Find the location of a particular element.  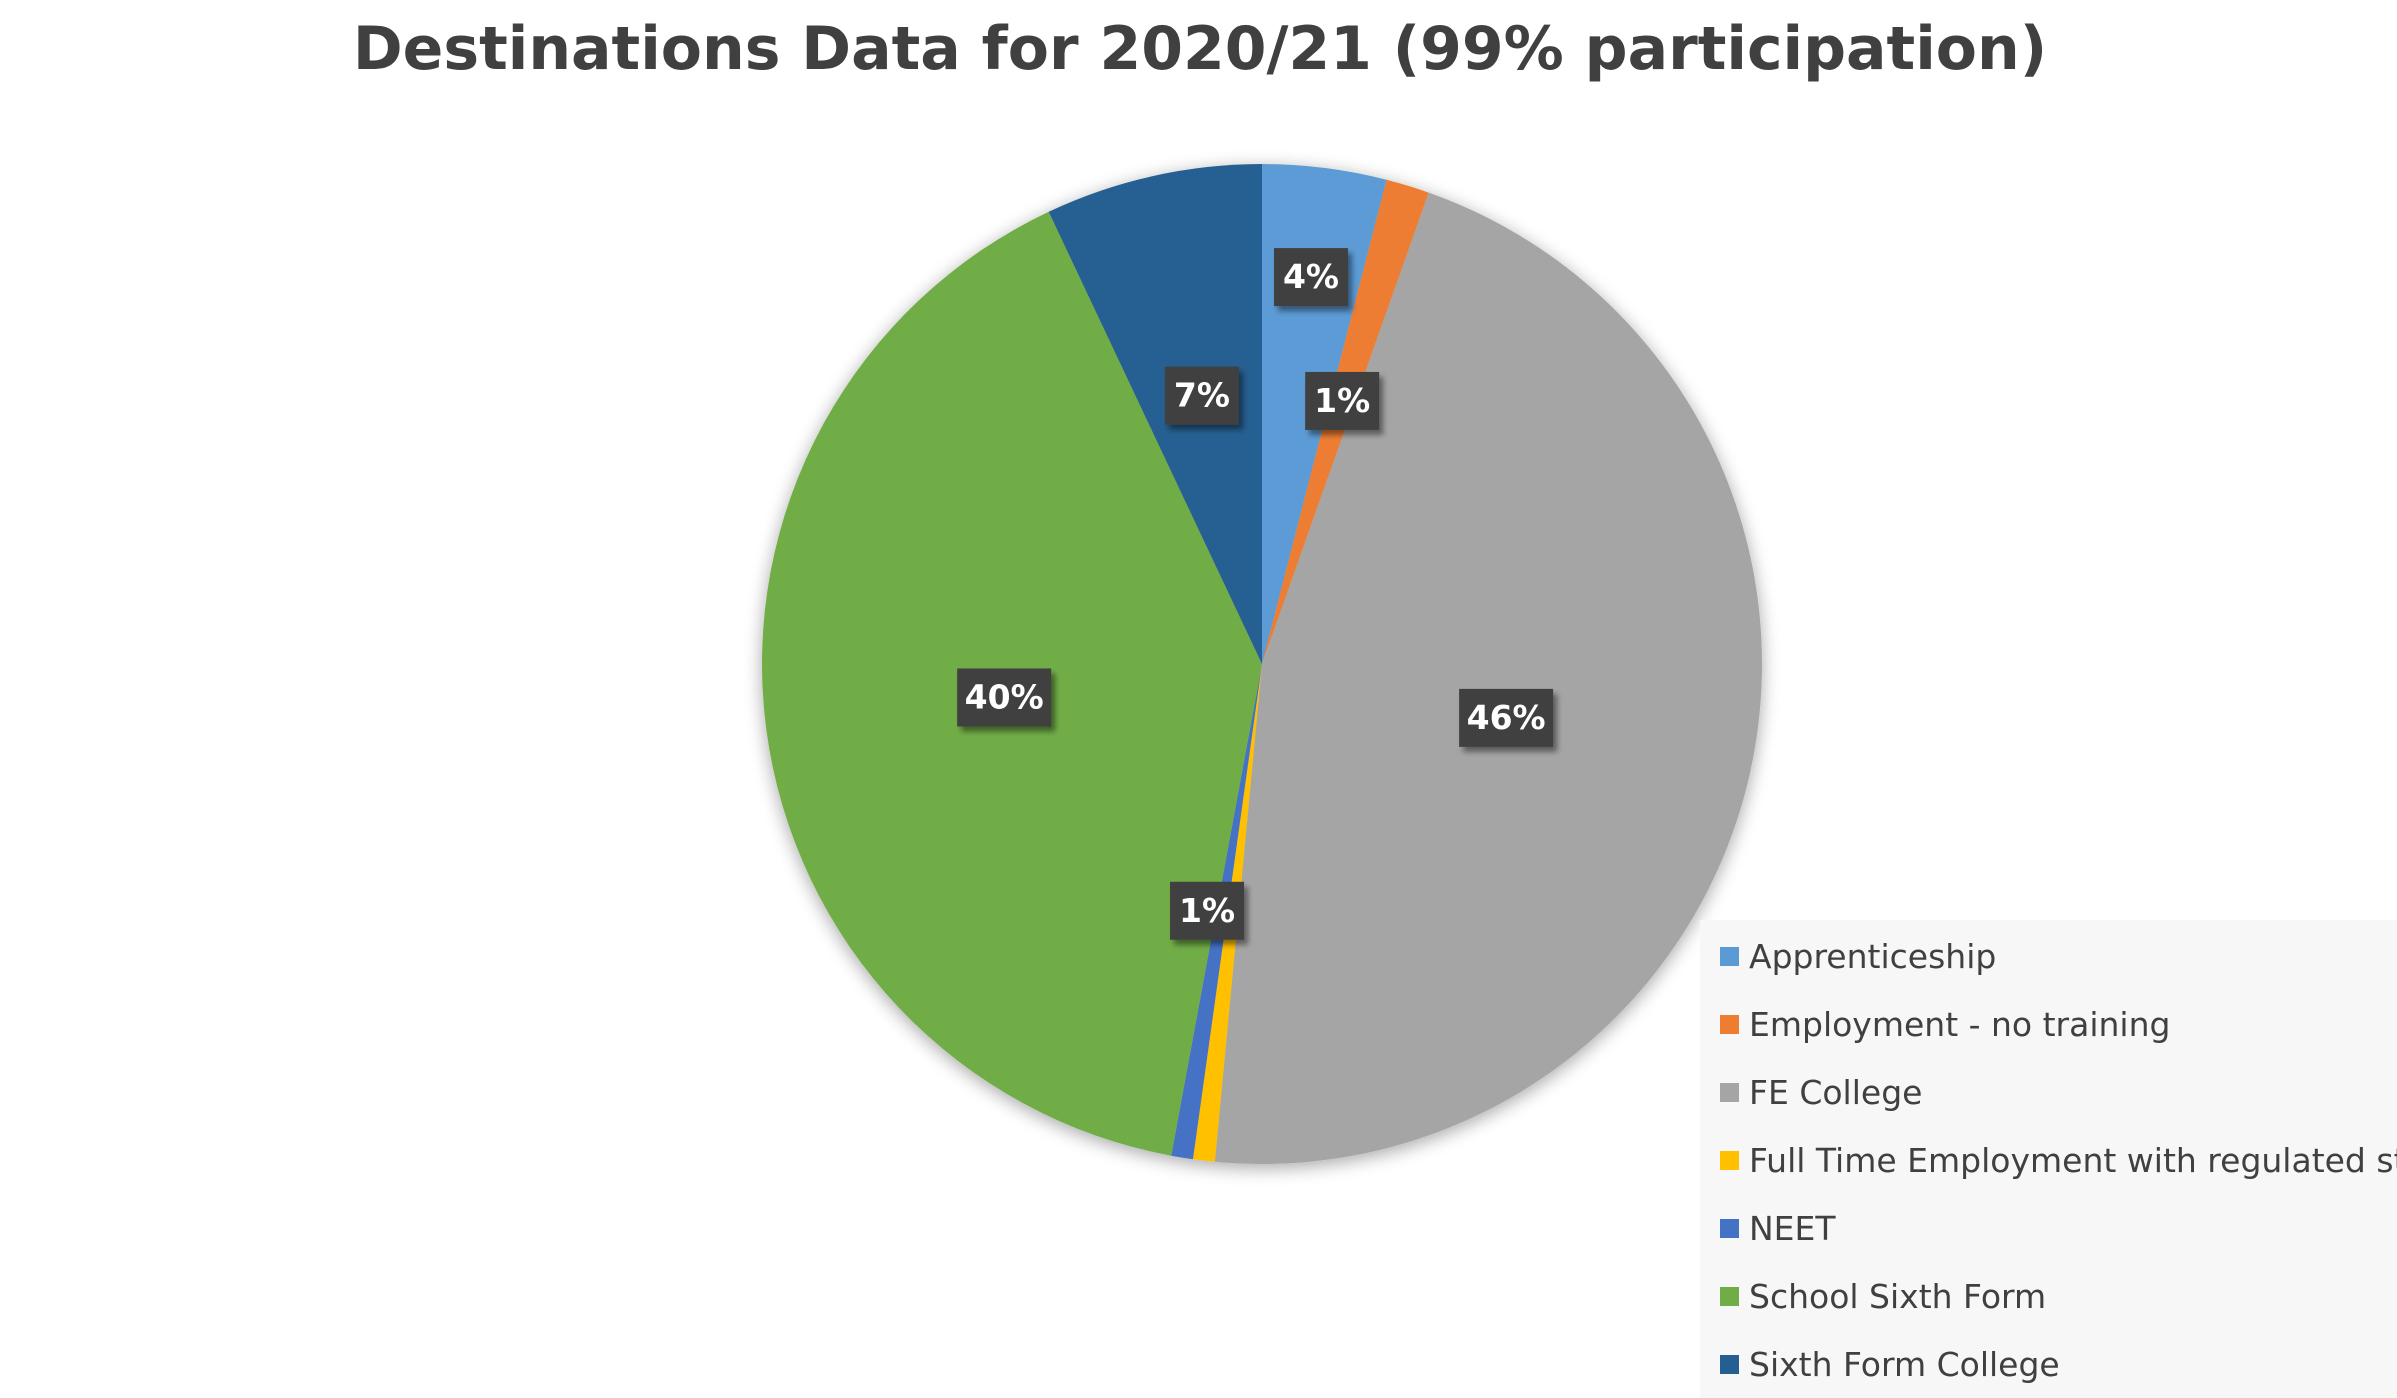

pie-slice-sixth-form-college is located at coordinates (1155, 414).